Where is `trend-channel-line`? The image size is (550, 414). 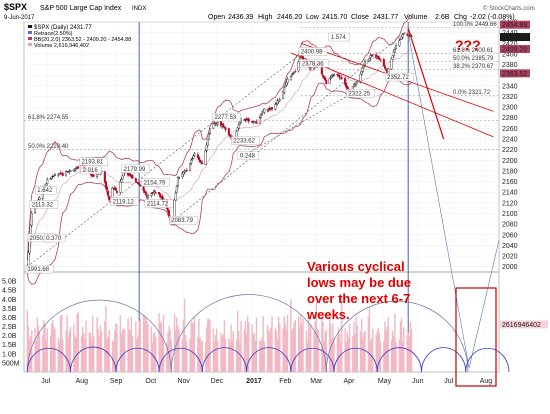
trend-channel-line is located at coordinates (294, 126).